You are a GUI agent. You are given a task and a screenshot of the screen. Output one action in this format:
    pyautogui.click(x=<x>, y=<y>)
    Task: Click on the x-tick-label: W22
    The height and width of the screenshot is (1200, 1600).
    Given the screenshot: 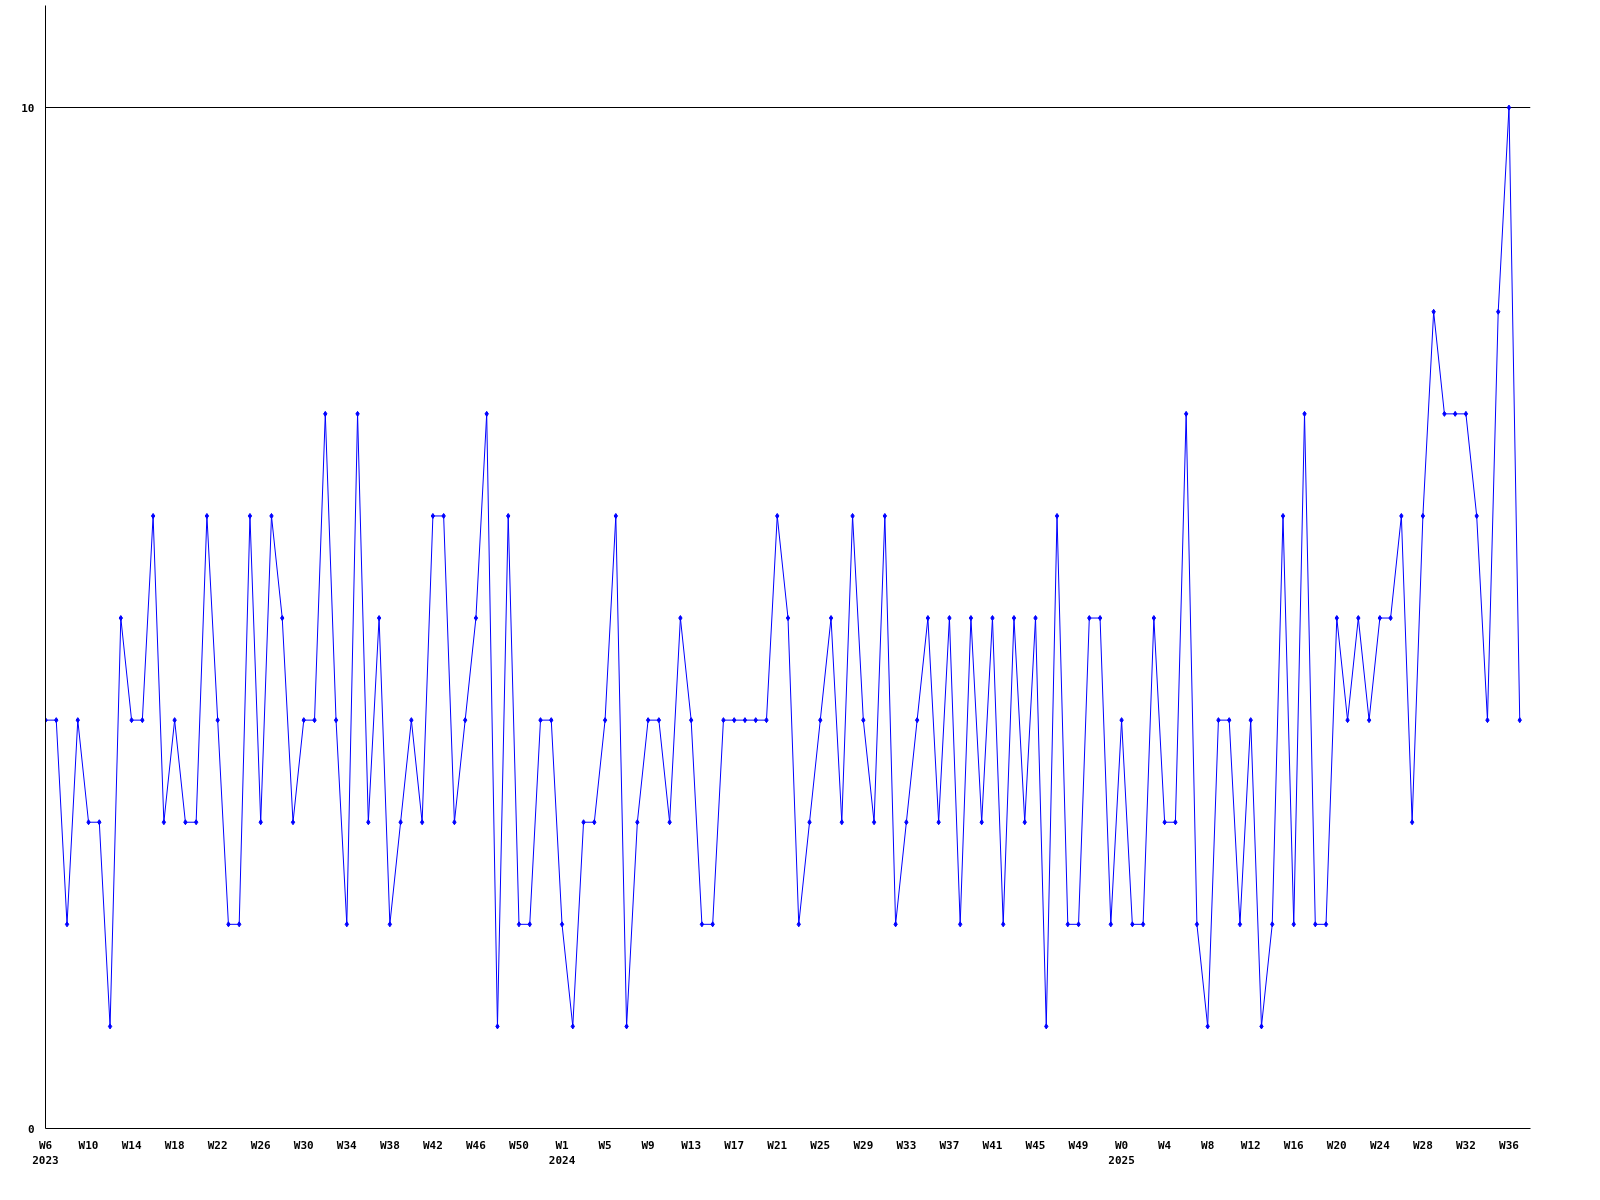 What is the action you would take?
    pyautogui.click(x=217, y=1145)
    